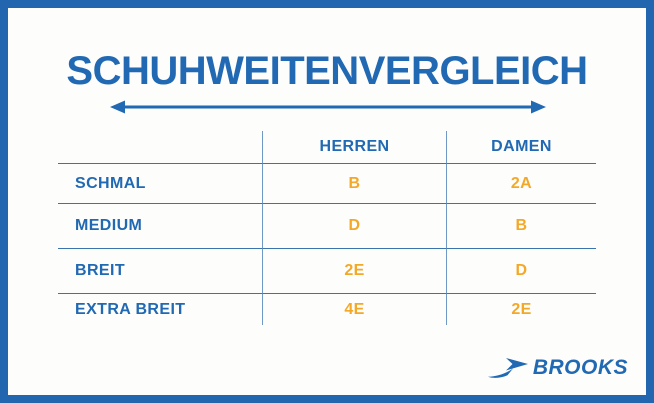 The image size is (654, 403). What do you see at coordinates (160, 183) in the screenshot?
I see `row-label-schmal: SCHMAL` at bounding box center [160, 183].